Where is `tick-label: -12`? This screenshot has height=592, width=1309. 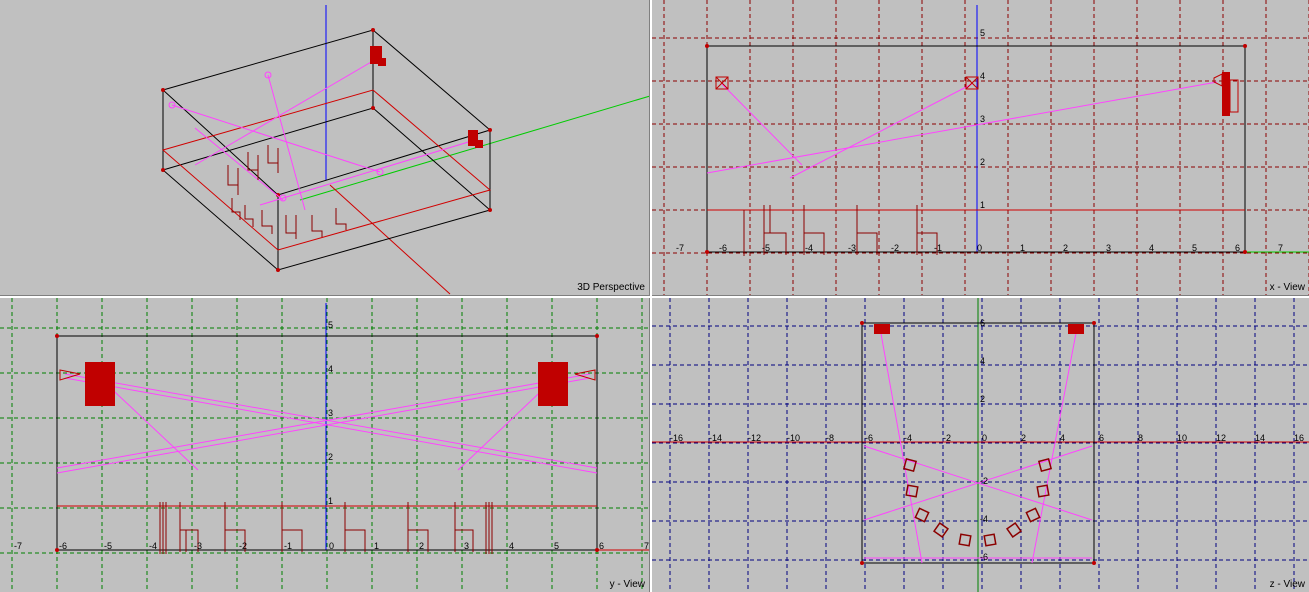
tick-label: -12 is located at coordinates (754, 438).